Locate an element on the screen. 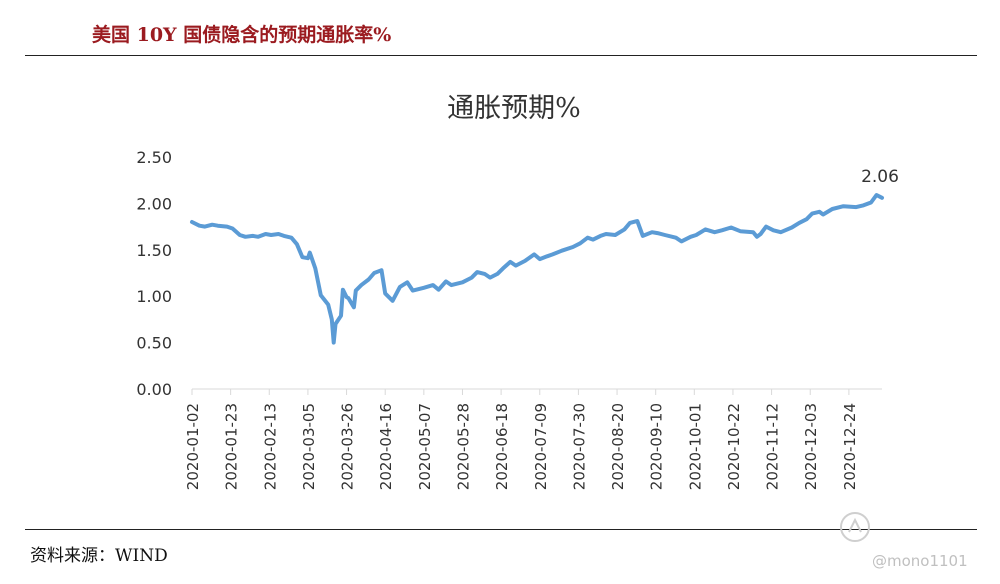 The height and width of the screenshot is (584, 1000). watermark-logo is located at coordinates (906, 527).